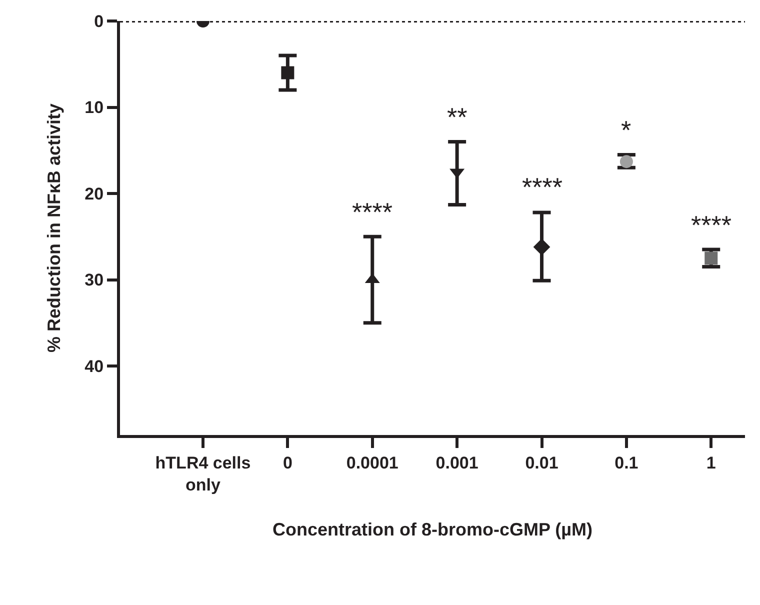  I want to click on y-tick-label: 20, so click(94, 194).